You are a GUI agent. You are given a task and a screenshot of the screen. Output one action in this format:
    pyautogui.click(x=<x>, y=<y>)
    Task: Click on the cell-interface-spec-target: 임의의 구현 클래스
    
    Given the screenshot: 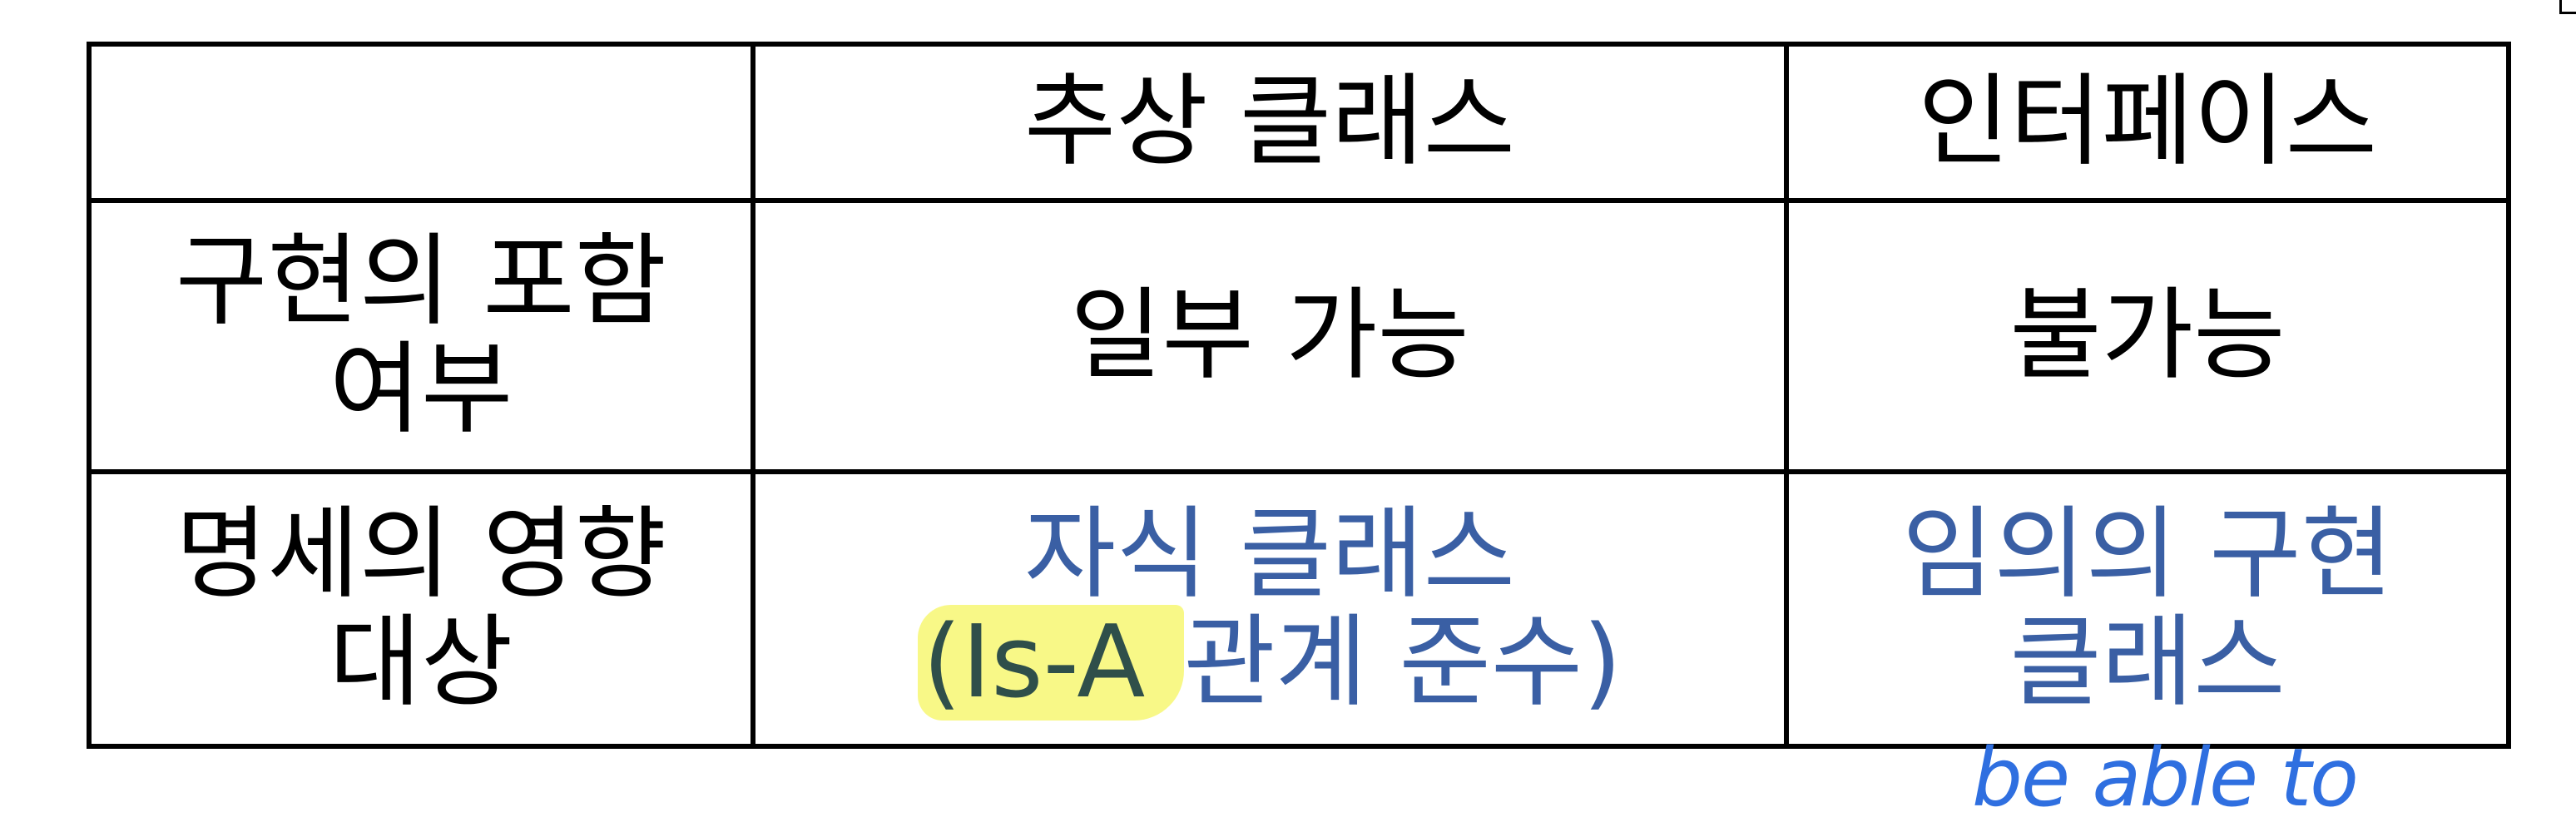 What is the action you would take?
    pyautogui.click(x=2147, y=609)
    